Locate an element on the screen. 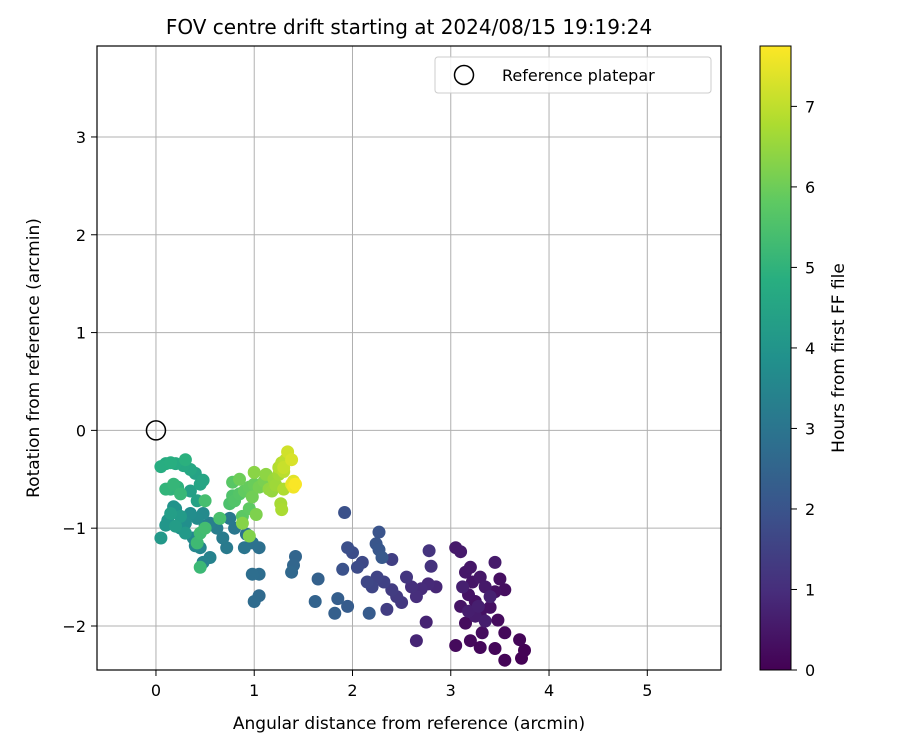 The image size is (900, 750). legend-marker-icon is located at coordinates (464, 75).